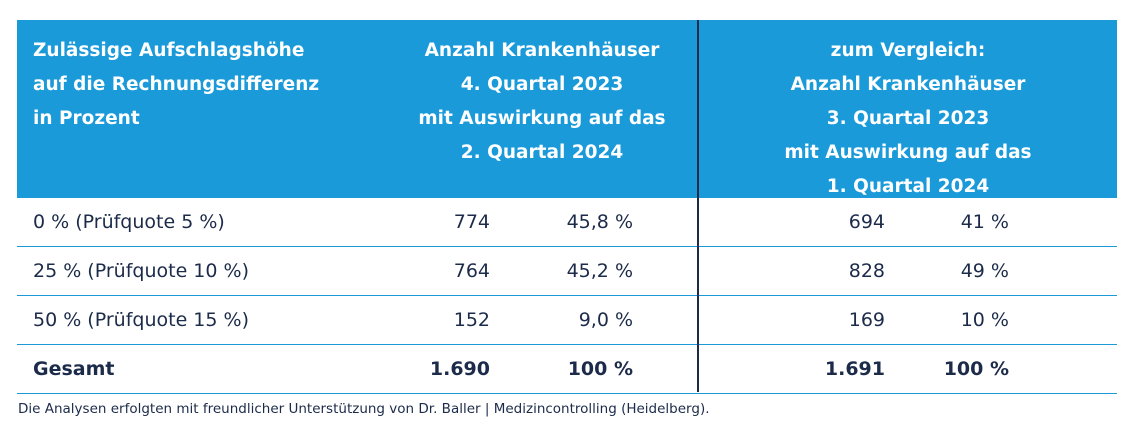  I want to click on share-q4-2023: 45,8 %, so click(599, 222).